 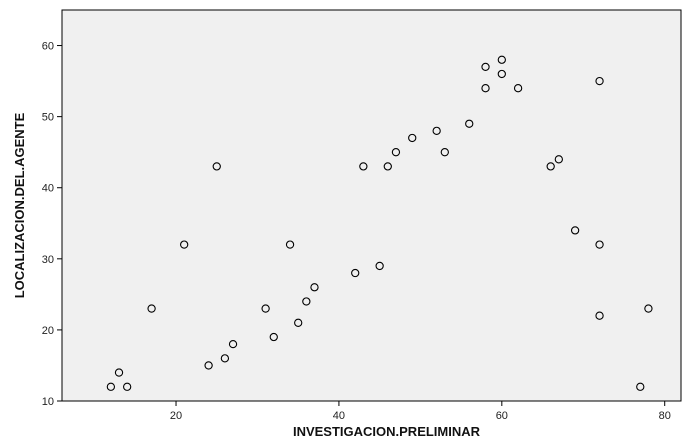 What do you see at coordinates (52, 224) in the screenshot?
I see `y-axis-ticks: 10 20 30 40 50 60` at bounding box center [52, 224].